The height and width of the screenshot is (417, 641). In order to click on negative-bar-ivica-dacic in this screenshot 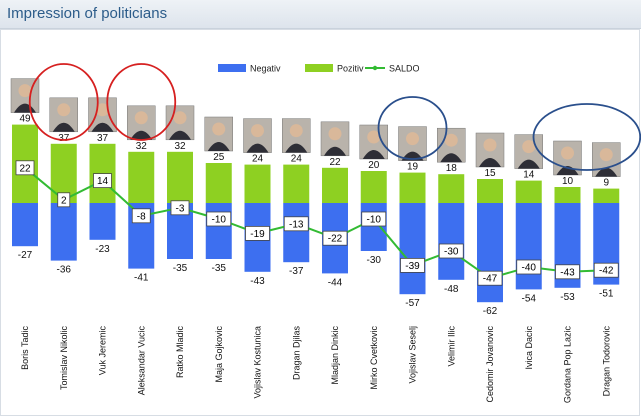, I will do `click(528, 246)`.